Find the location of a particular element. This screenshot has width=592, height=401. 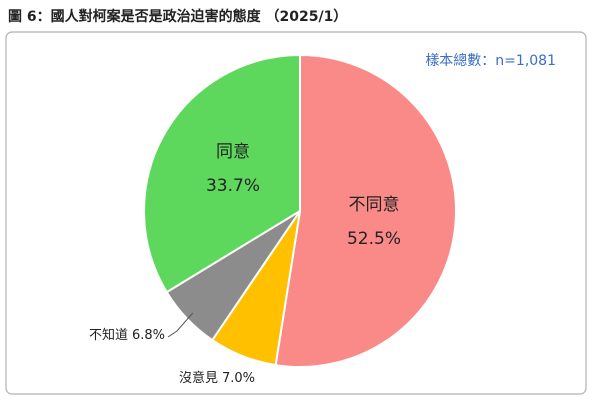

slice-label: 不知道 6.8% is located at coordinates (127, 335).